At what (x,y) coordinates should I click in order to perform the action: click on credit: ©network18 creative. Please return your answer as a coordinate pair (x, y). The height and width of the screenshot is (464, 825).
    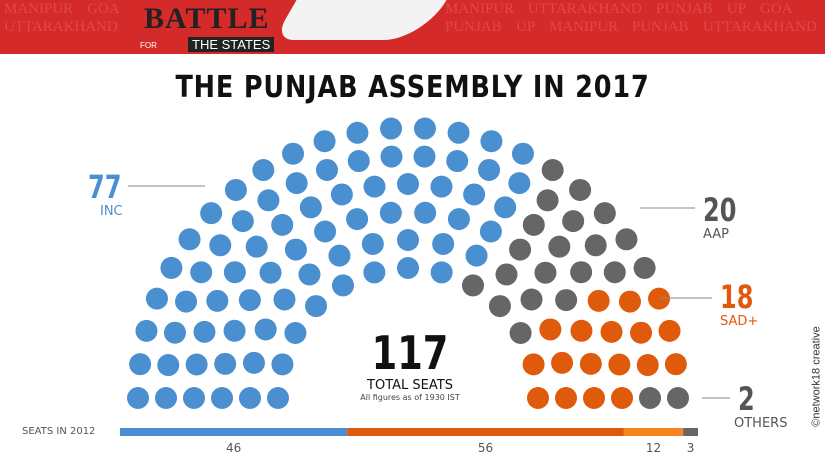
    Looking at the image, I should click on (816, 376).